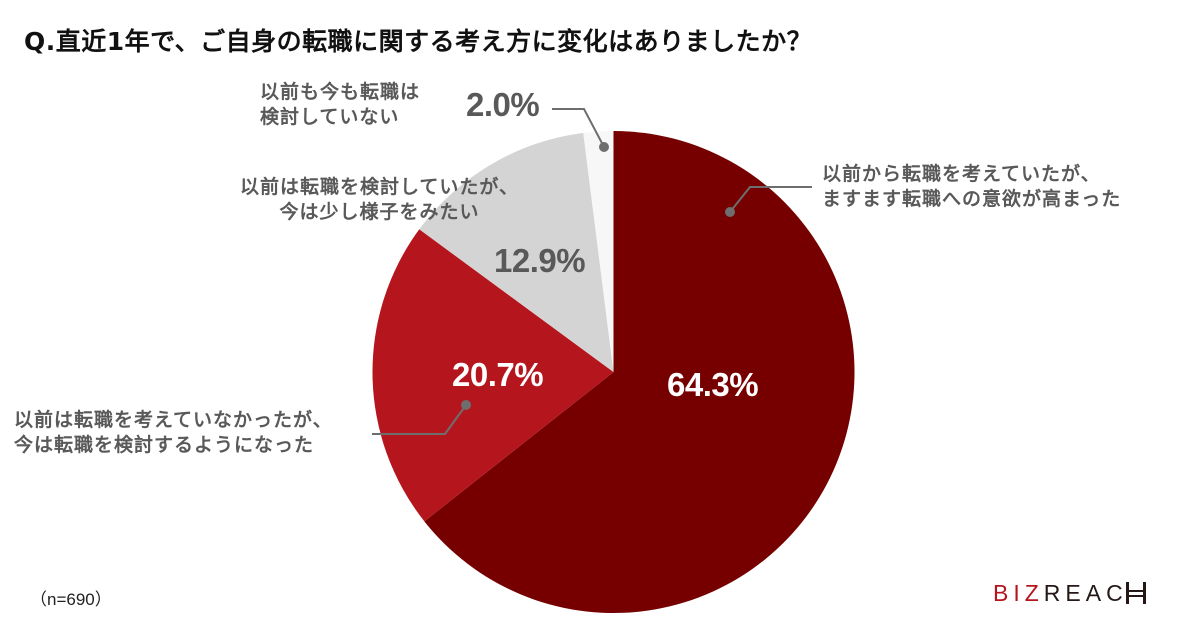  What do you see at coordinates (330, 117) in the screenshot?
I see `label-line: 検討していない` at bounding box center [330, 117].